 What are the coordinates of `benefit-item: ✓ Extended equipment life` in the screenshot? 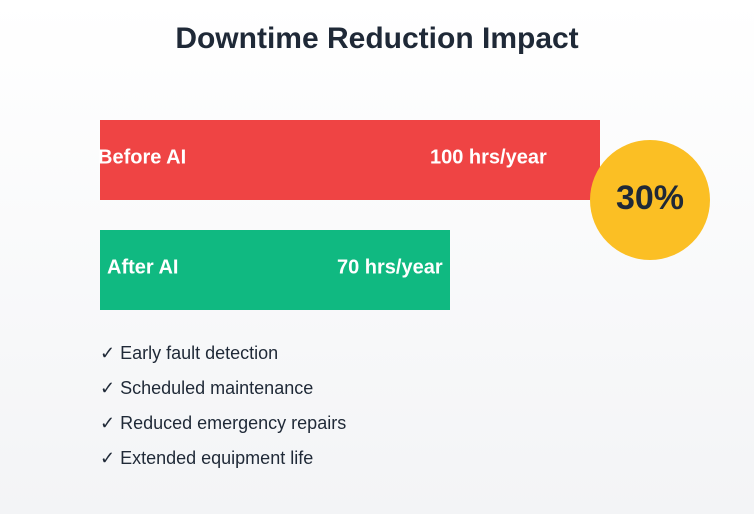 It's located at (206, 458).